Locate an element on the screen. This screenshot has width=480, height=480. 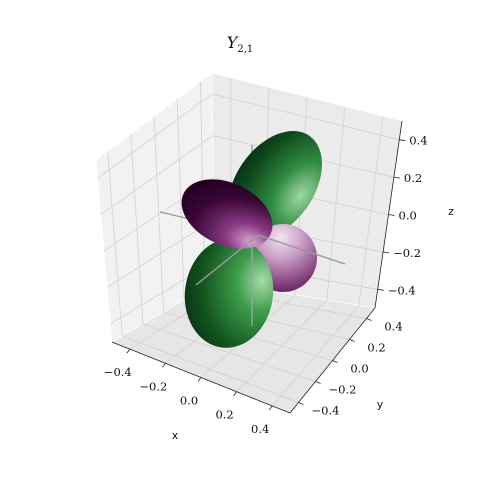
y-tick-label: −0.2 is located at coordinates (343, 390).